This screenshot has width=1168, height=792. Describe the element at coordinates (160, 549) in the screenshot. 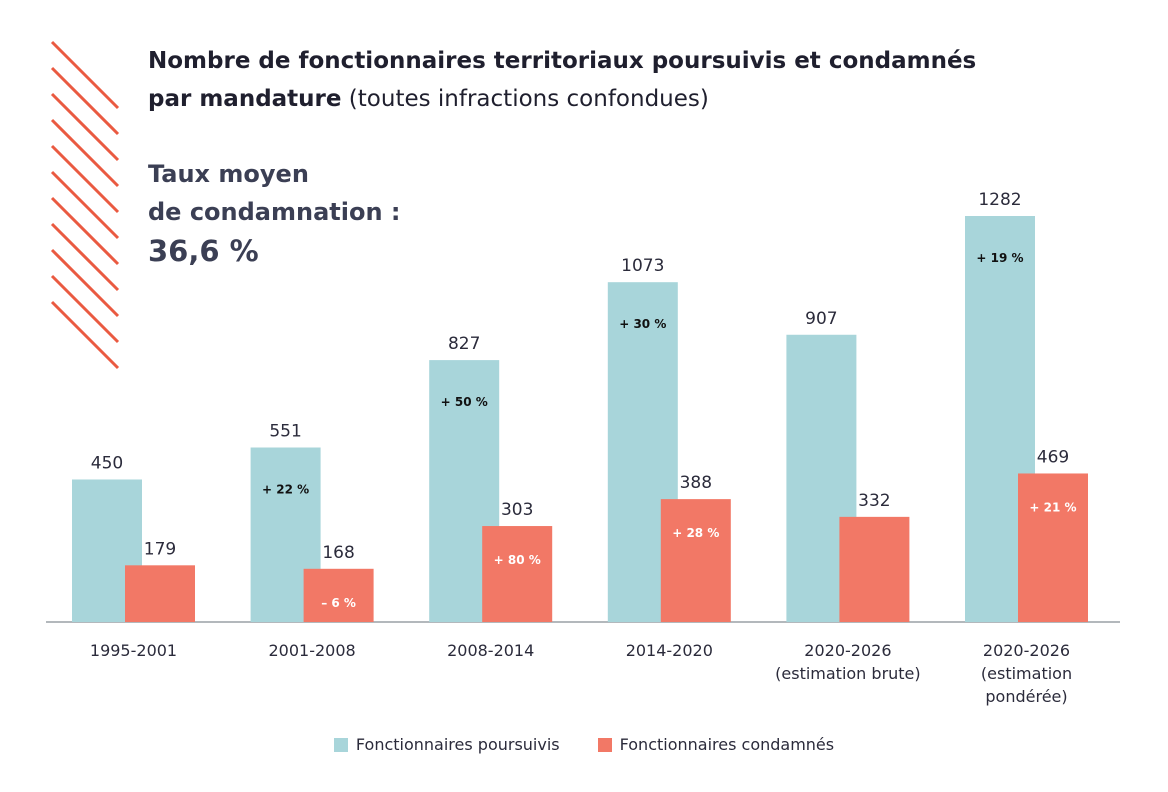

I see `value-label-condamnes: 179` at that location.